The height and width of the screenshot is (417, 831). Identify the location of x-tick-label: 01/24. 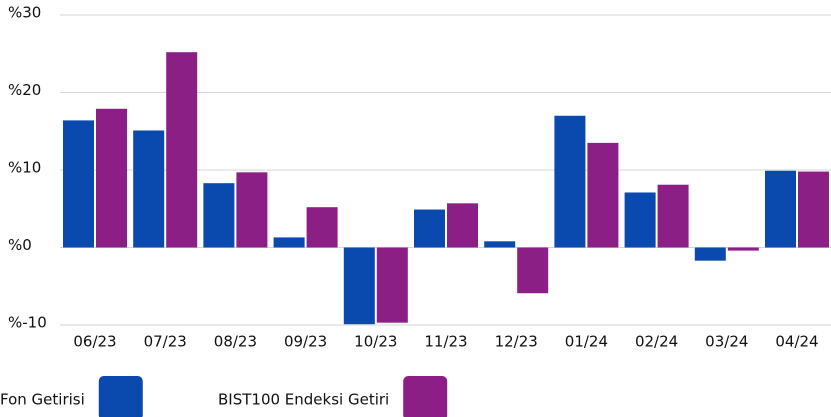
(586, 342).